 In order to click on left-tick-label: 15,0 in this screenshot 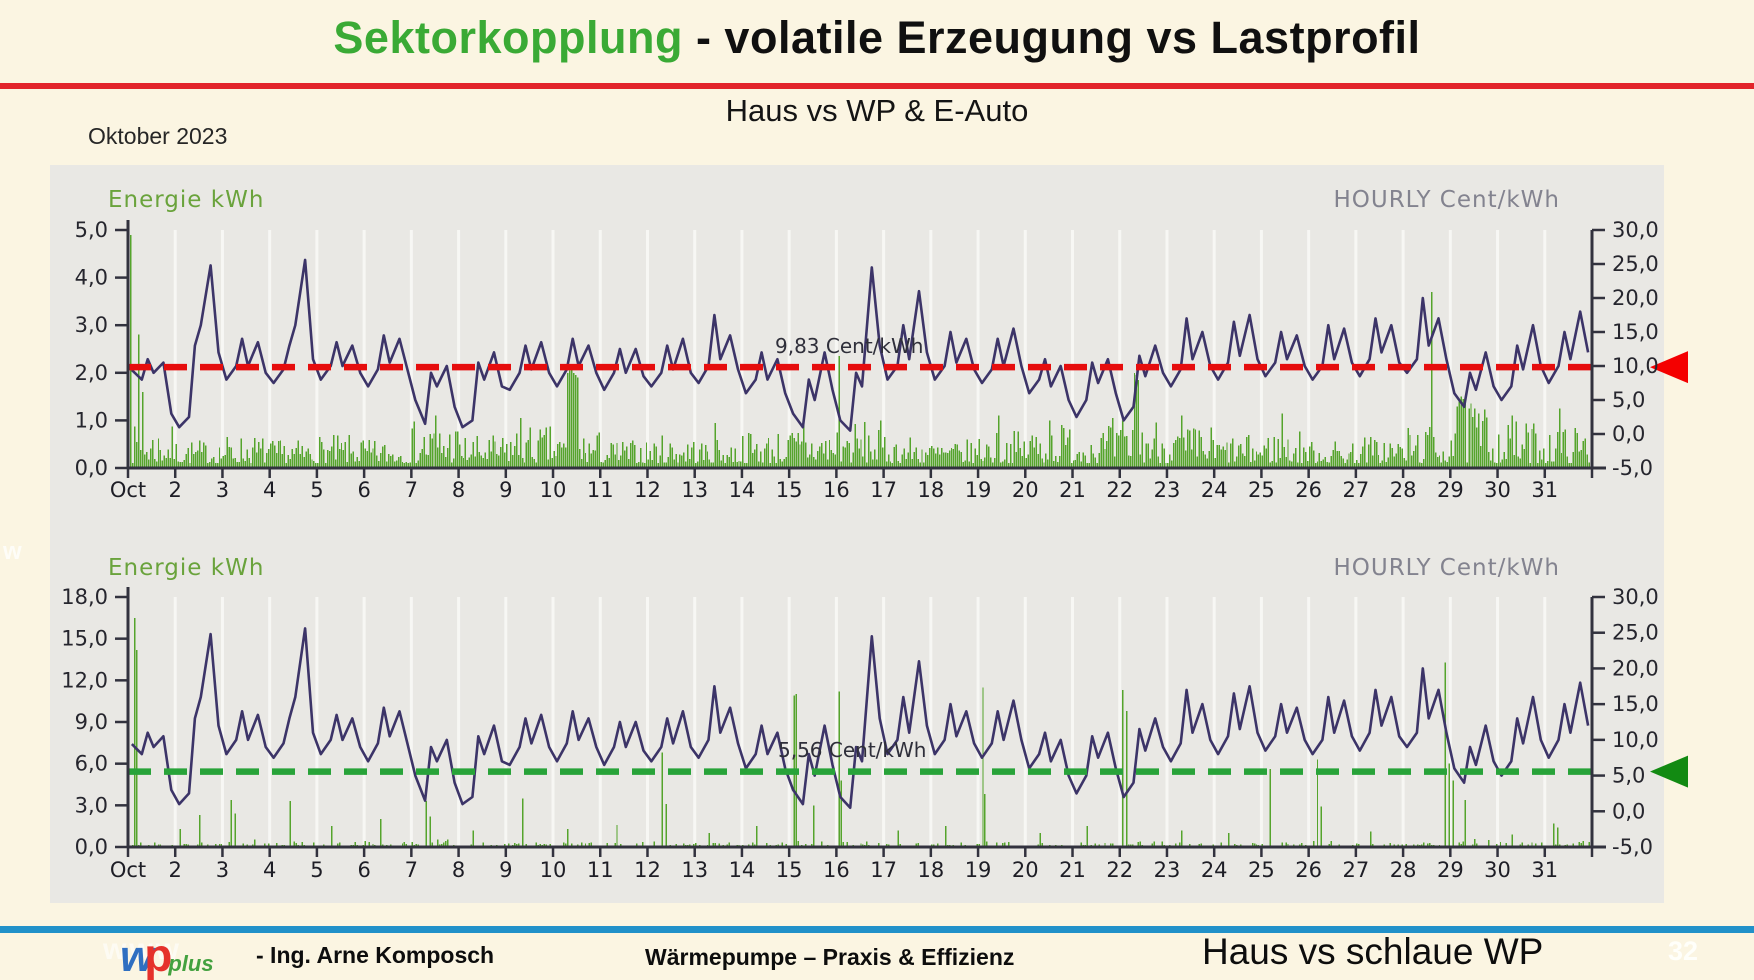, I will do `click(84, 639)`.